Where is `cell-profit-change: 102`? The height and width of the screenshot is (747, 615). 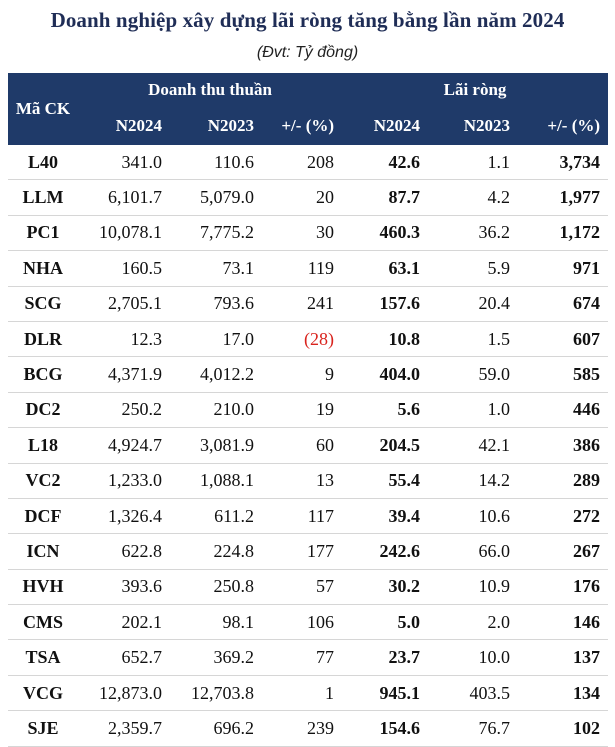 cell-profit-change: 102 is located at coordinates (563, 728).